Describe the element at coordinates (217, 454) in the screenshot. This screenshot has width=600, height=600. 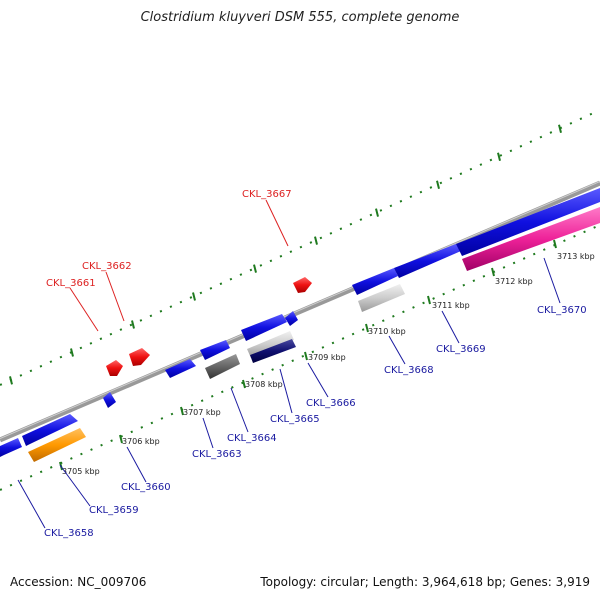
I see `gene-label: CKL_3663` at that location.